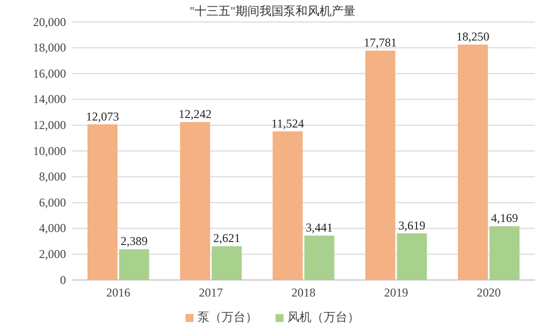  Describe the element at coordinates (488, 293) in the screenshot. I see `x-tick-label: 2020` at that location.